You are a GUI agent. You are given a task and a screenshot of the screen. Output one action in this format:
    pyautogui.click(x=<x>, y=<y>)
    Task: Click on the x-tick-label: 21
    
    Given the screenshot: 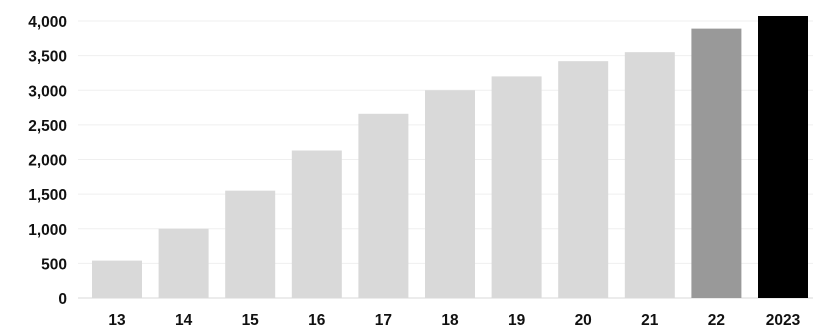 What is the action you would take?
    pyautogui.click(x=650, y=319)
    